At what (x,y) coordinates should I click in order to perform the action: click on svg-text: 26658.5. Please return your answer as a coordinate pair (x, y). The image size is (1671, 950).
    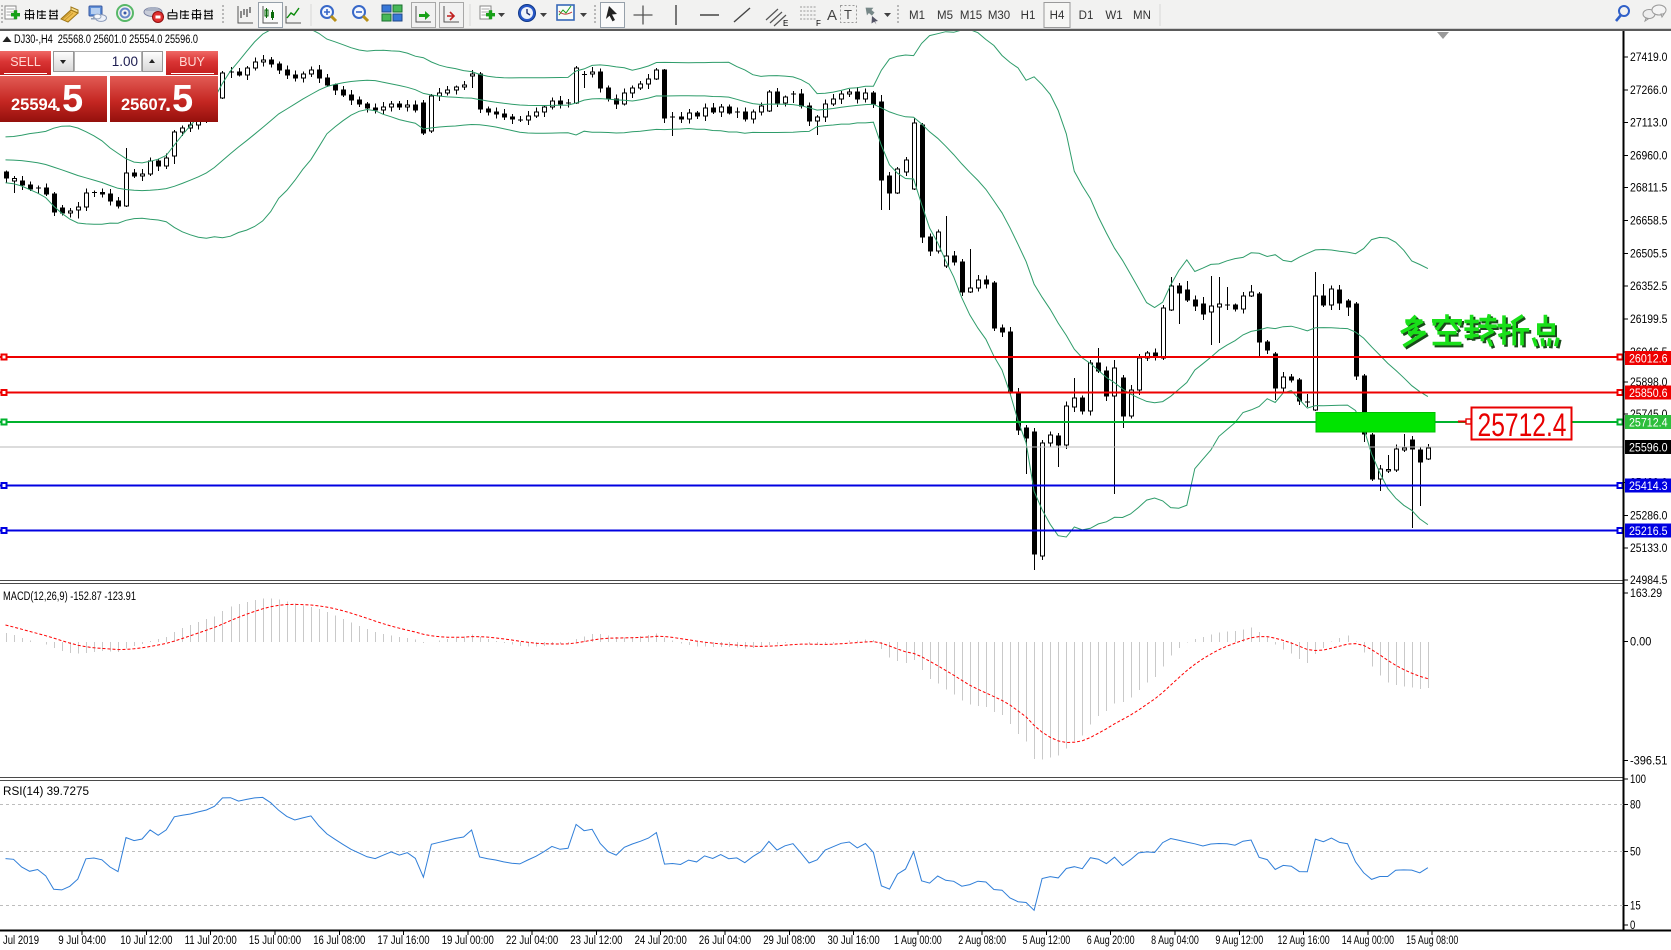
    Looking at the image, I should click on (1648, 221).